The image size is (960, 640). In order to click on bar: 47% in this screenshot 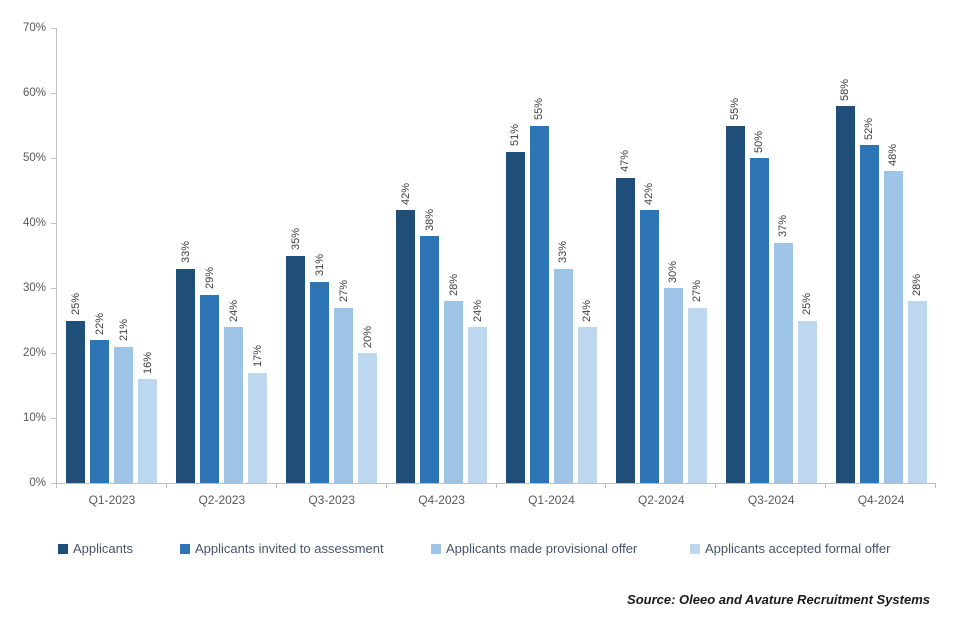, I will do `click(625, 316)`.